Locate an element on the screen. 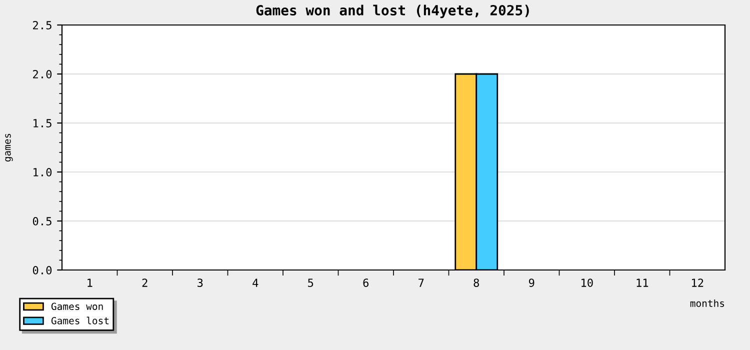  y-tick-label: 2.5 is located at coordinates (42, 25).